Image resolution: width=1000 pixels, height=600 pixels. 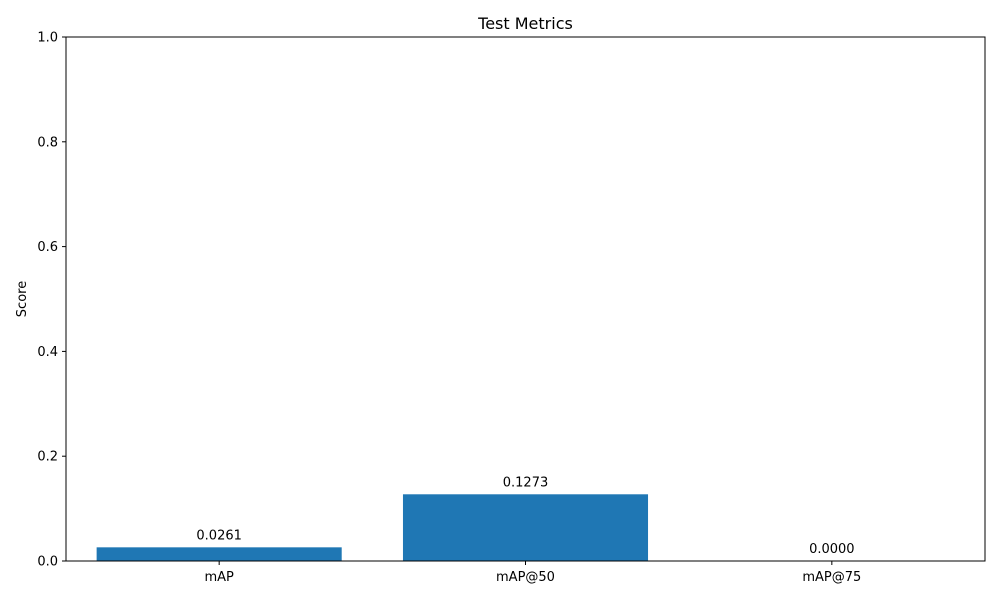 I want to click on x-tick-label: mAP, so click(x=219, y=577).